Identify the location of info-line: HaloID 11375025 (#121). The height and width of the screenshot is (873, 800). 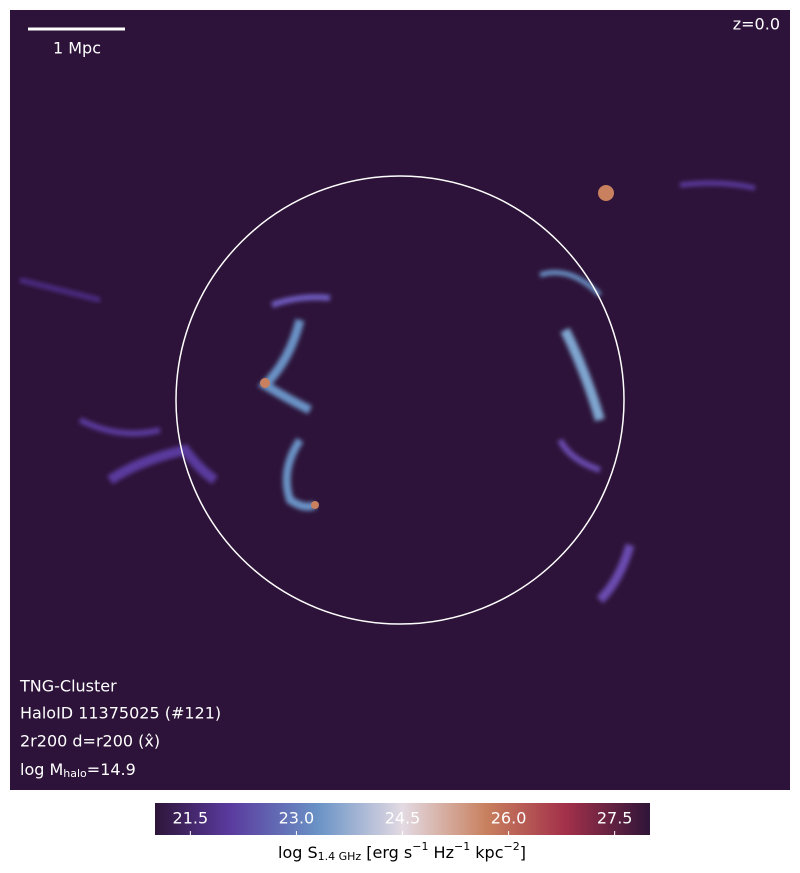
(120, 713).